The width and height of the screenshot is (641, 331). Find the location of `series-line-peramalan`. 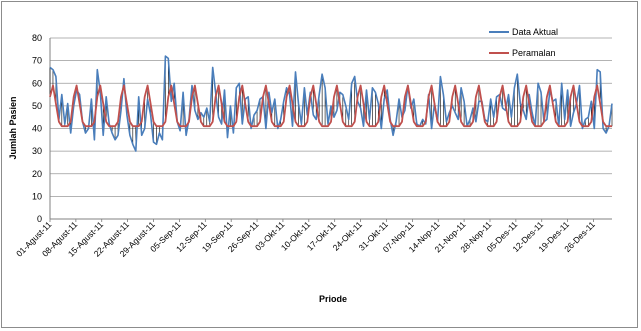

series-line-peramalan is located at coordinates (330, 106).